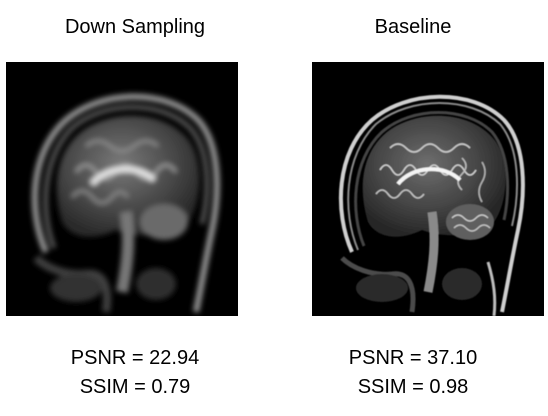 The height and width of the screenshot is (416, 548). I want to click on panel-title: Down Sampling, so click(135, 27).